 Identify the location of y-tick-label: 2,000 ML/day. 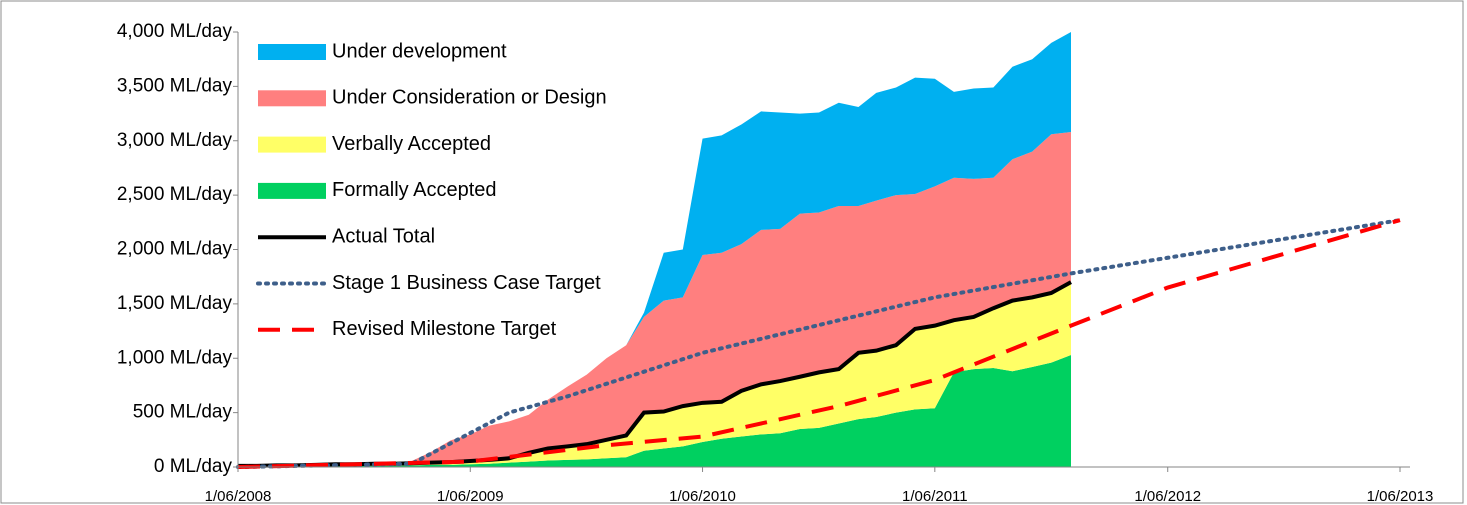
(175, 249).